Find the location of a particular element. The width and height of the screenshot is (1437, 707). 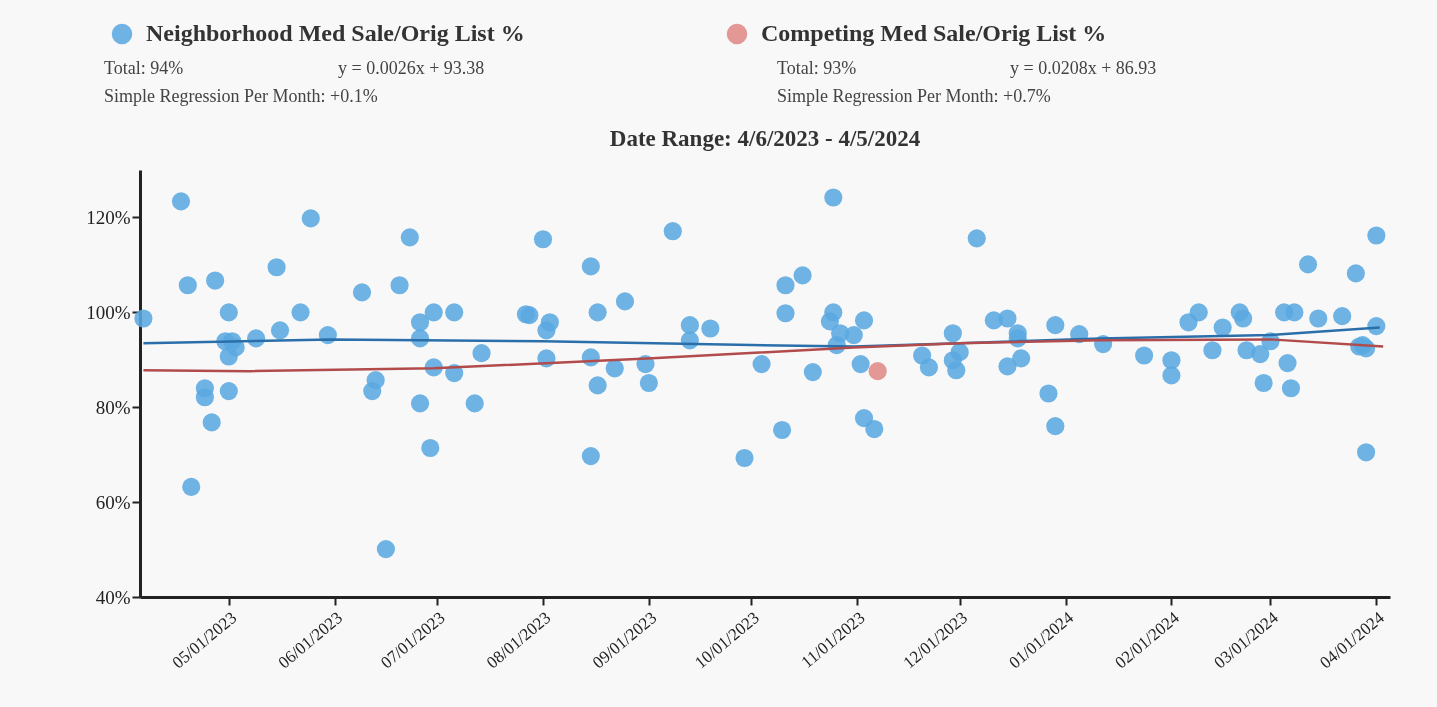

legend-label: Neighborhood Med Sale/Orig List % is located at coordinates (335, 33).